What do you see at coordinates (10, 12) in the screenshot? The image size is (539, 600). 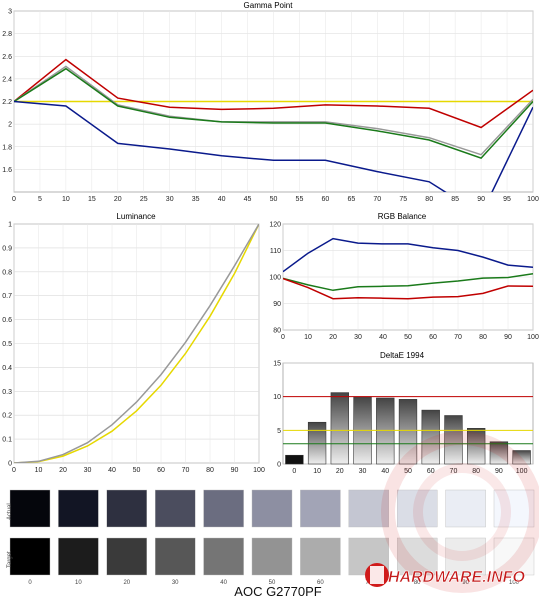 I see `gamma-y-tick-label: 3` at bounding box center [10, 12].